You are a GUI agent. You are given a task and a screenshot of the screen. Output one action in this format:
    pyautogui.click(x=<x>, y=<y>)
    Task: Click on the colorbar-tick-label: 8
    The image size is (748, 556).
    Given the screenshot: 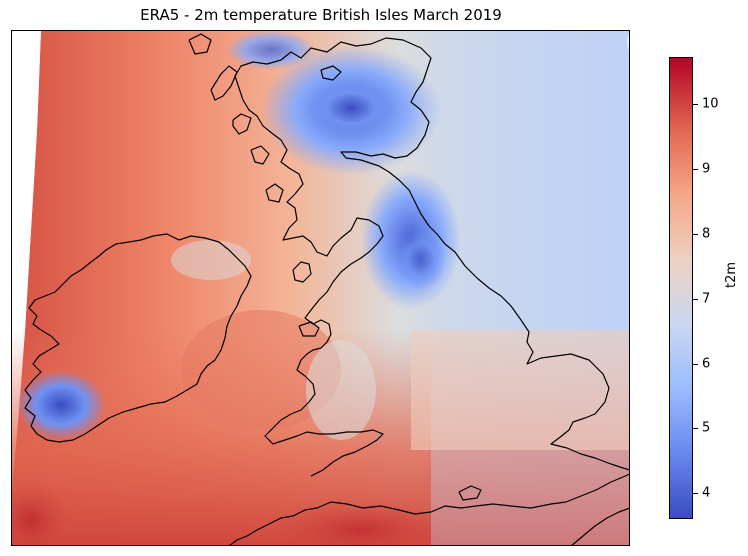 What is the action you would take?
    pyautogui.click(x=706, y=234)
    